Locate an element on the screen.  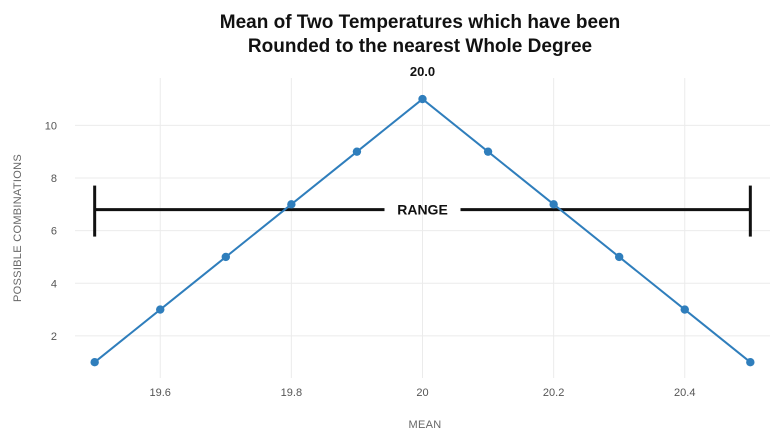
y-tick-label-3: 8 is located at coordinates (54, 179).